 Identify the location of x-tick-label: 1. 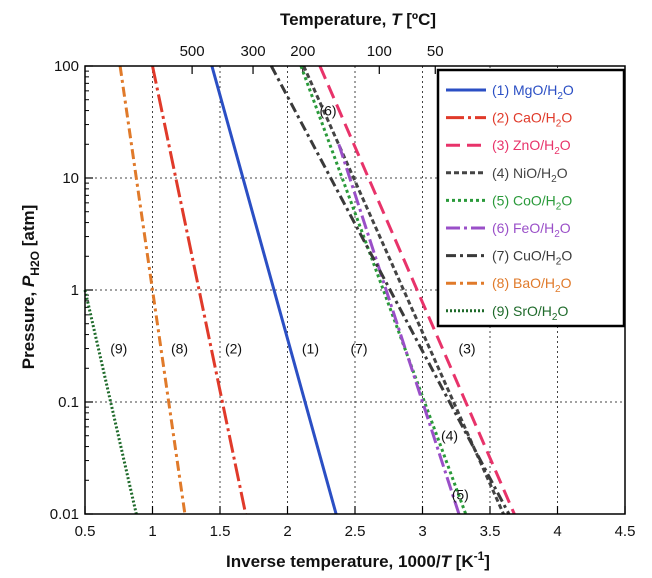
(152, 531).